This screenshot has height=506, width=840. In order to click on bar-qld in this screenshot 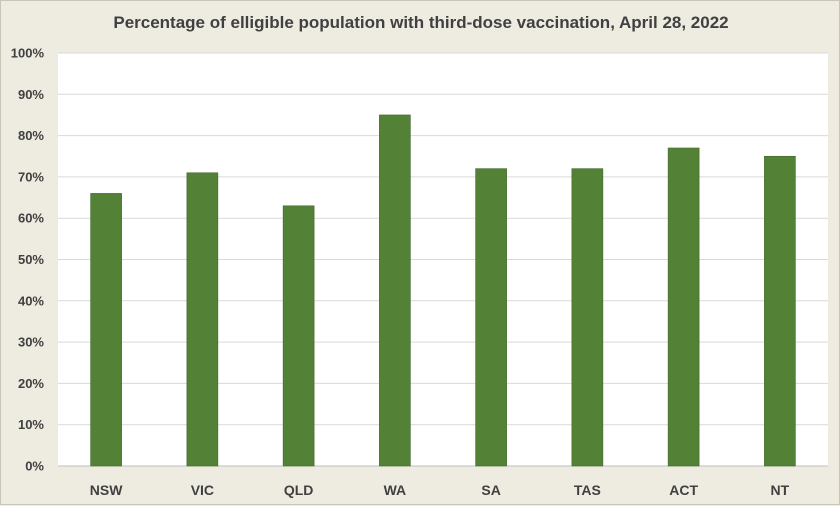, I will do `click(298, 336)`.